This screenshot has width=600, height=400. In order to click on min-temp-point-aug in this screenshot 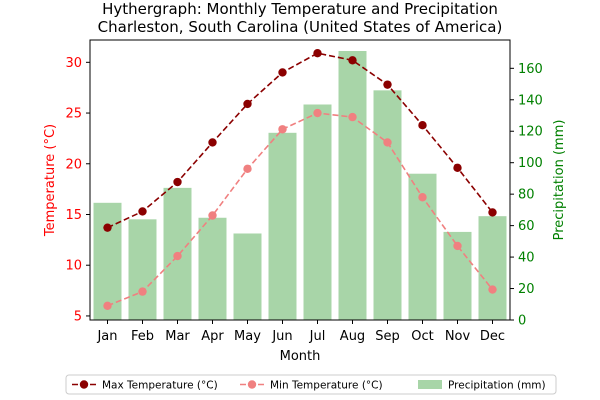, I will do `click(352, 117)`.